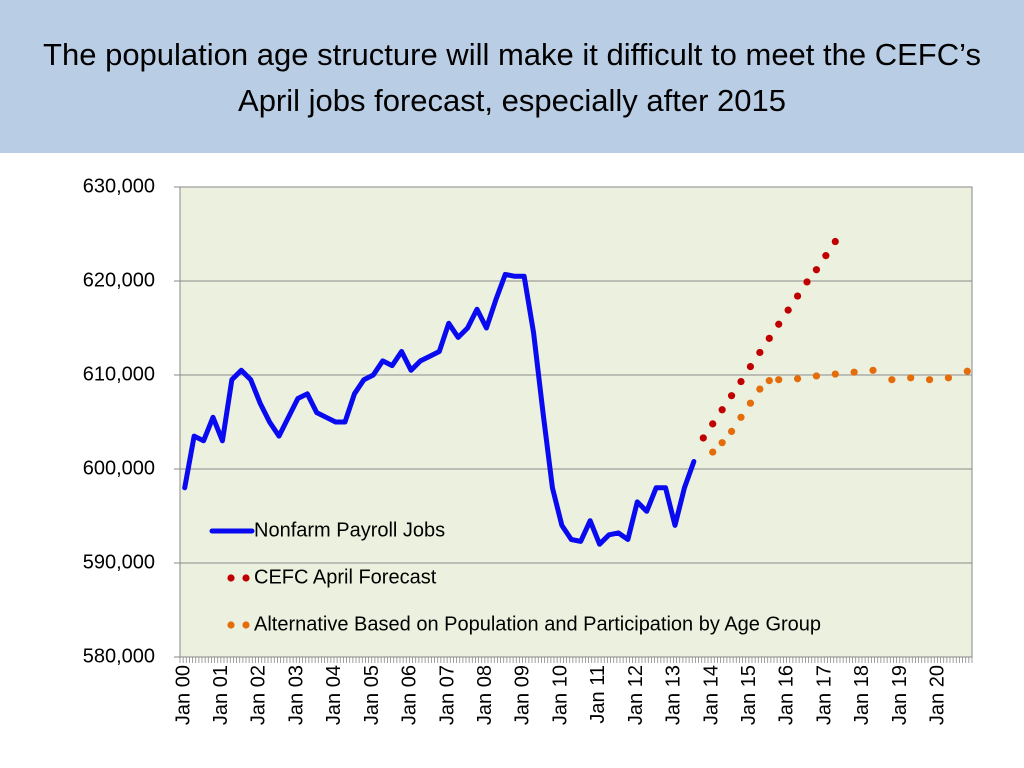  I want to click on x-tick-label: Jan 11, so click(598, 694).